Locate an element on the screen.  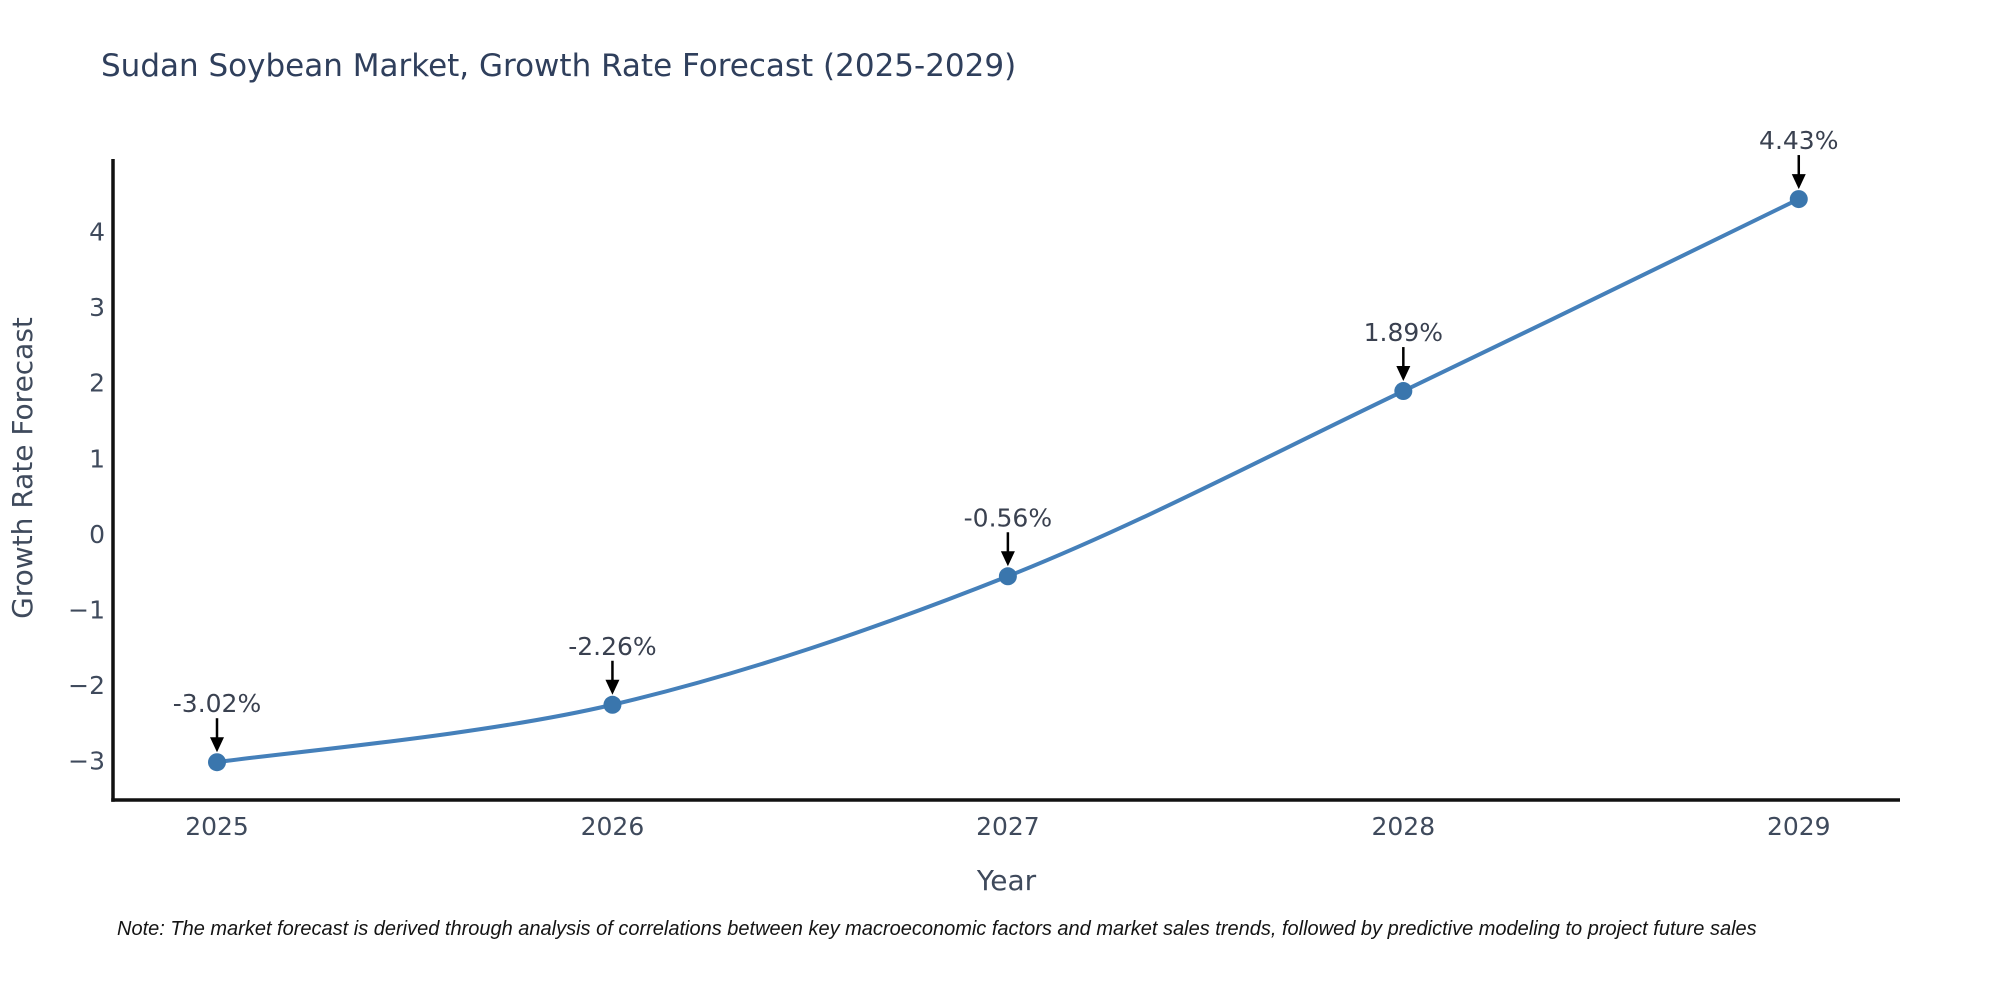
data-point-2028 is located at coordinates (1403, 391).